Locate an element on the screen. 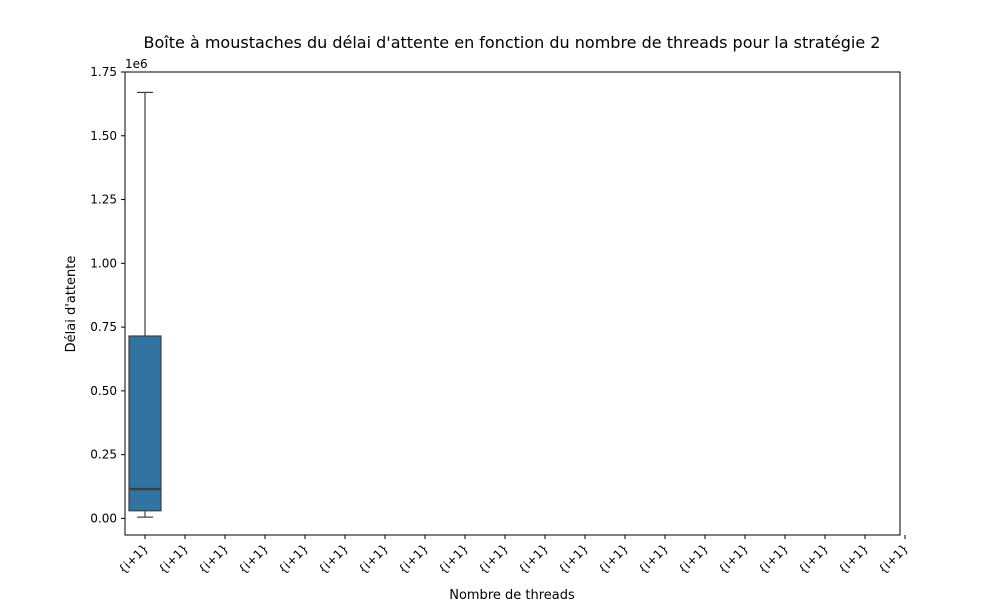  y-tick-label: 0.00 is located at coordinates (103, 518).